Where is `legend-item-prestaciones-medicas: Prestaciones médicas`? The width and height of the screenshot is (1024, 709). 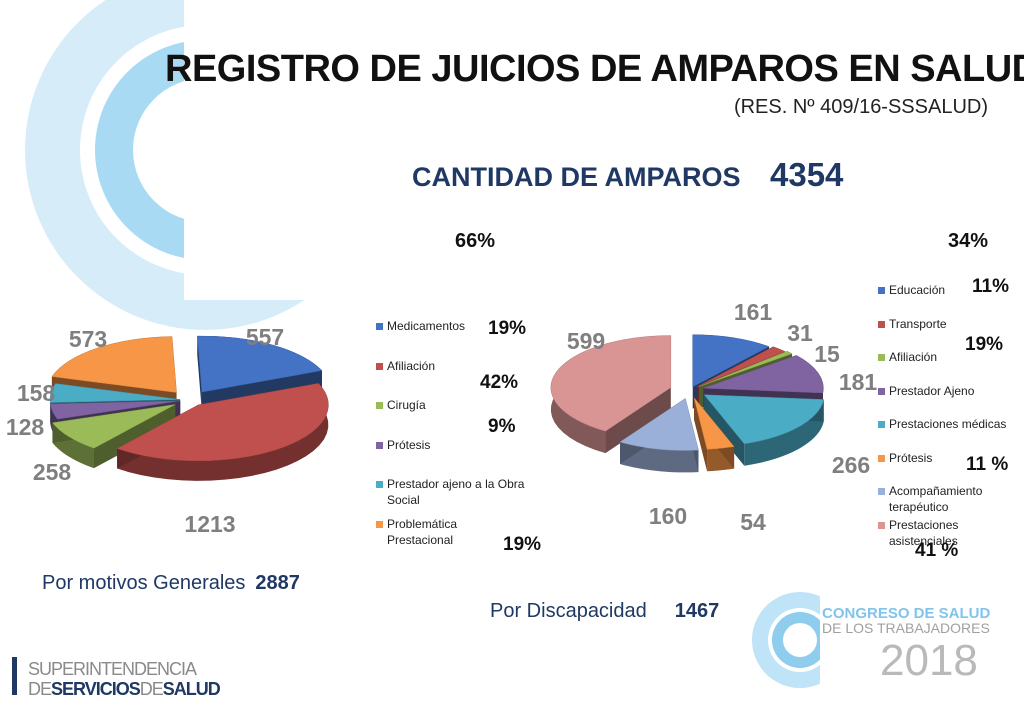 legend-item-prestaciones-medicas: Prestaciones médicas is located at coordinates (951, 424).